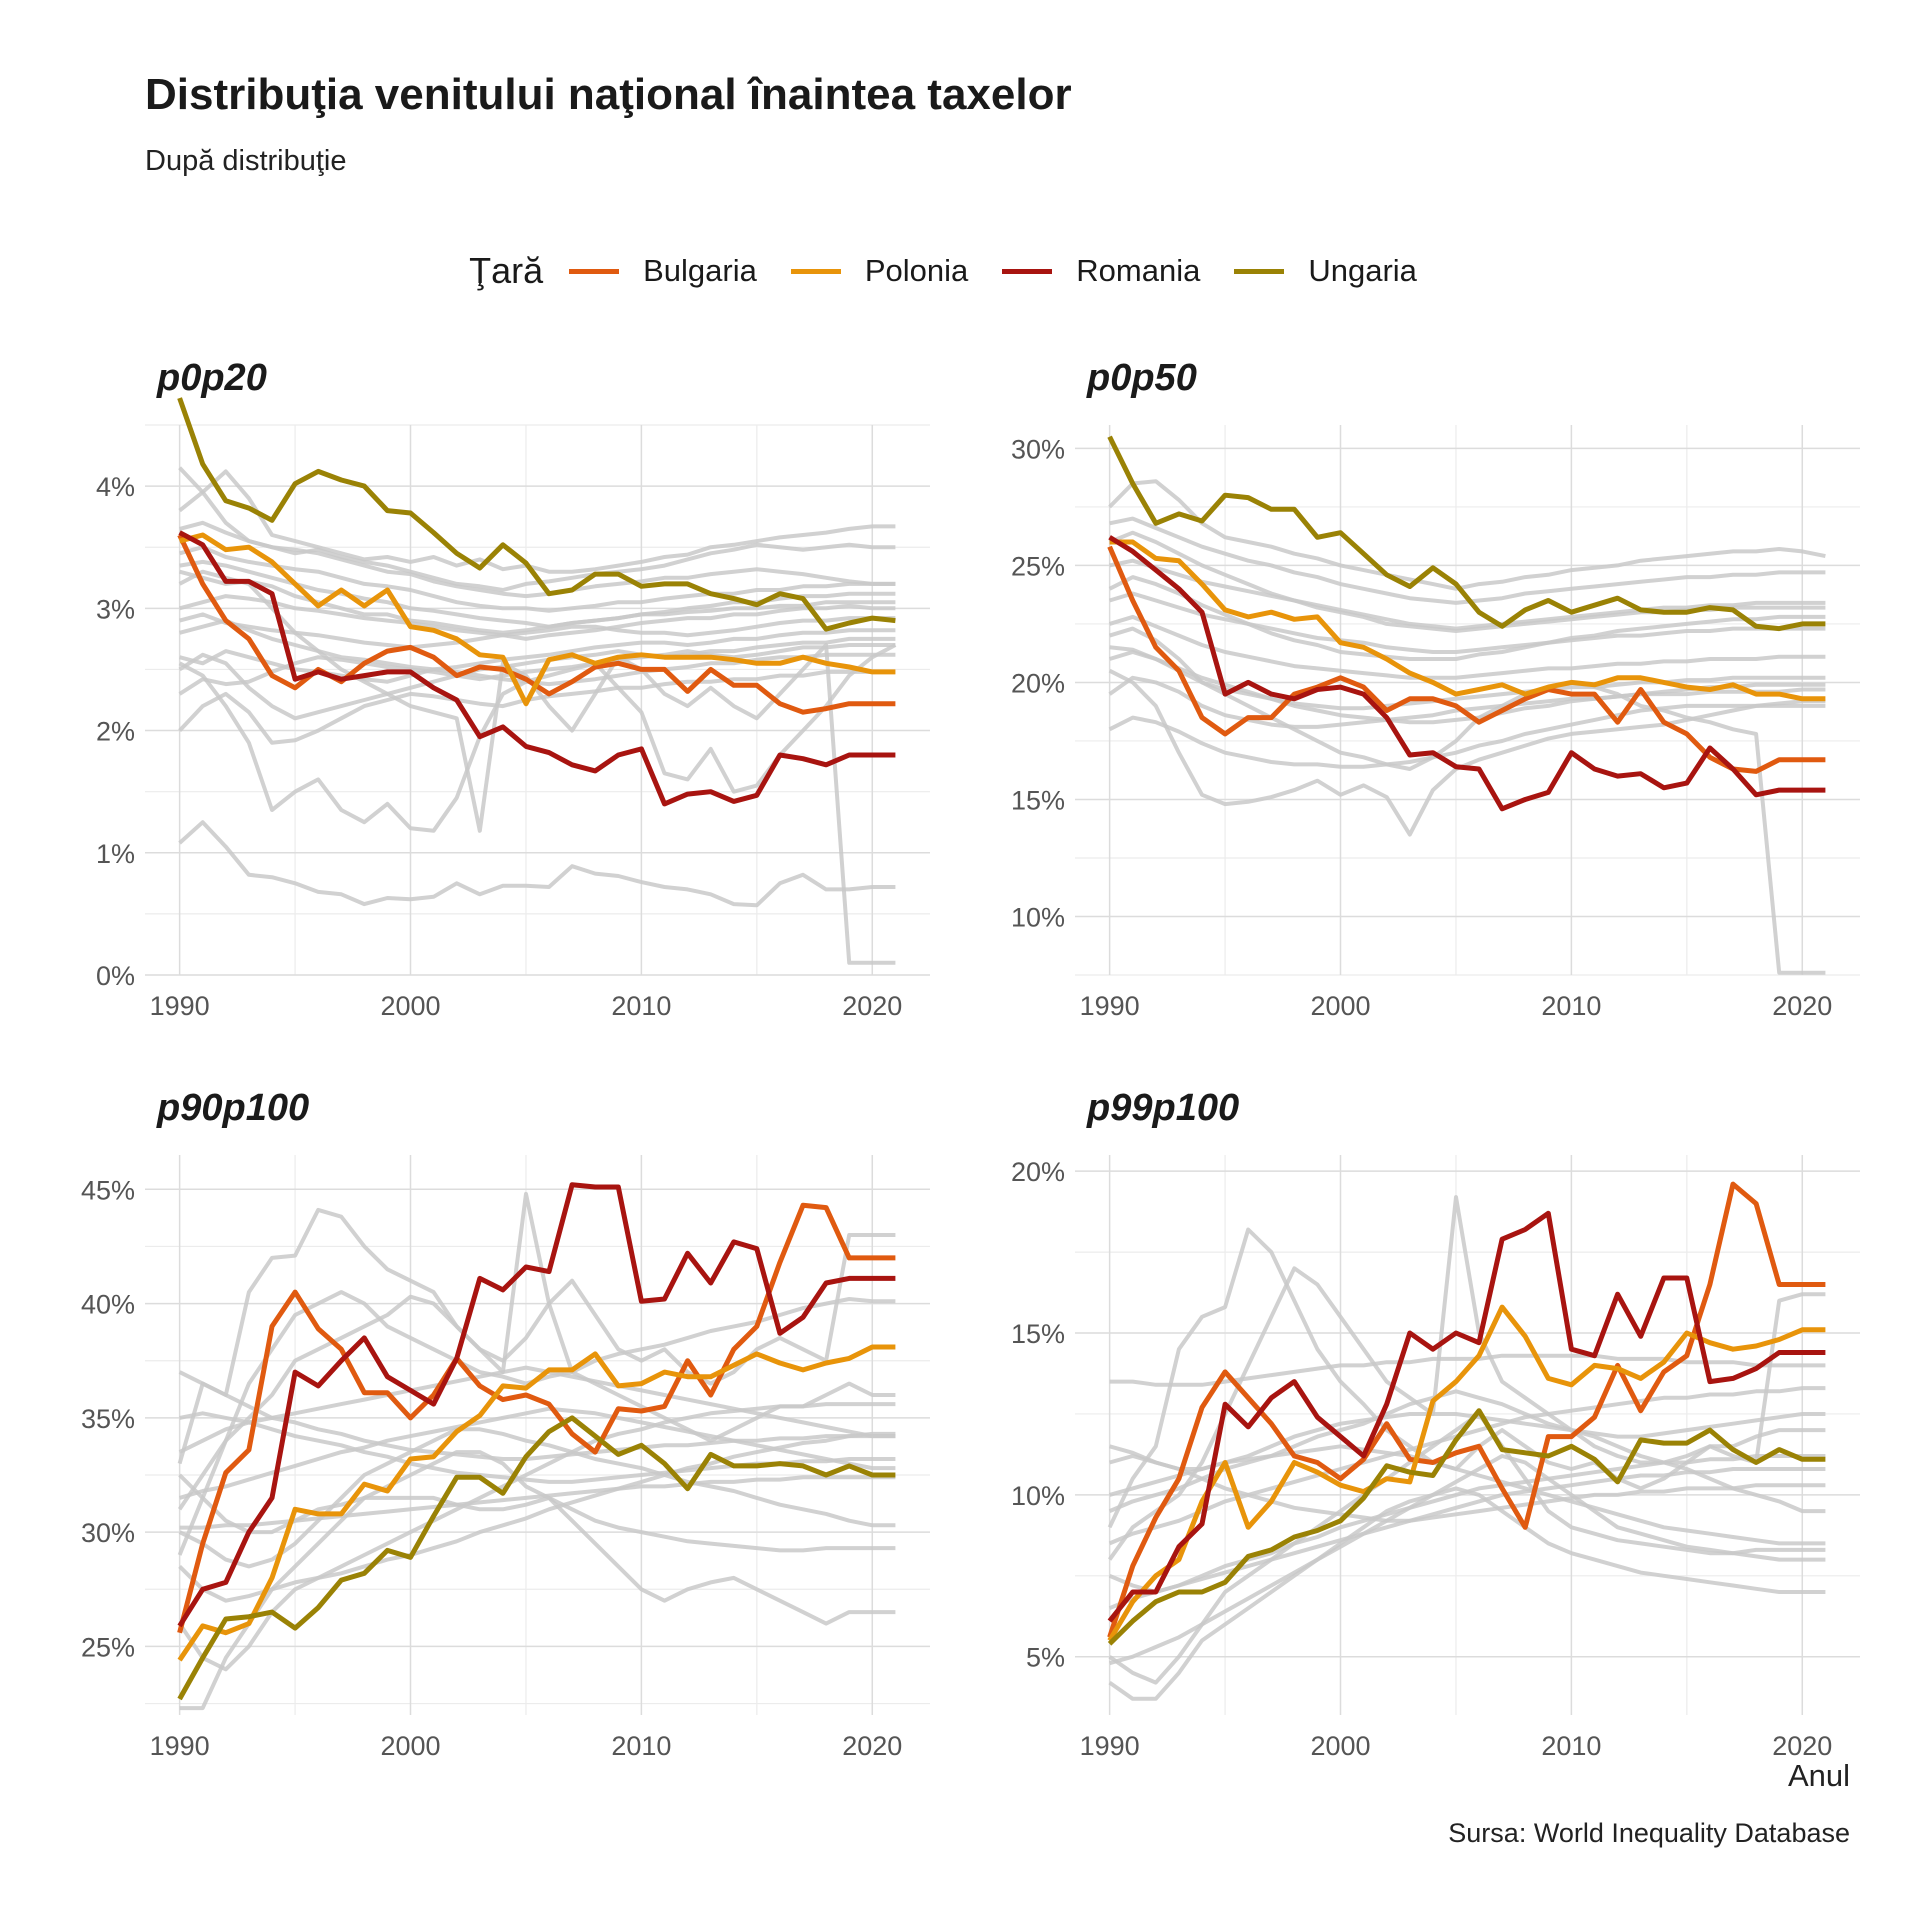 This screenshot has height=1920, width=1920. Describe the element at coordinates (1138, 270) in the screenshot. I see `legend-label-romania: Romania` at that location.